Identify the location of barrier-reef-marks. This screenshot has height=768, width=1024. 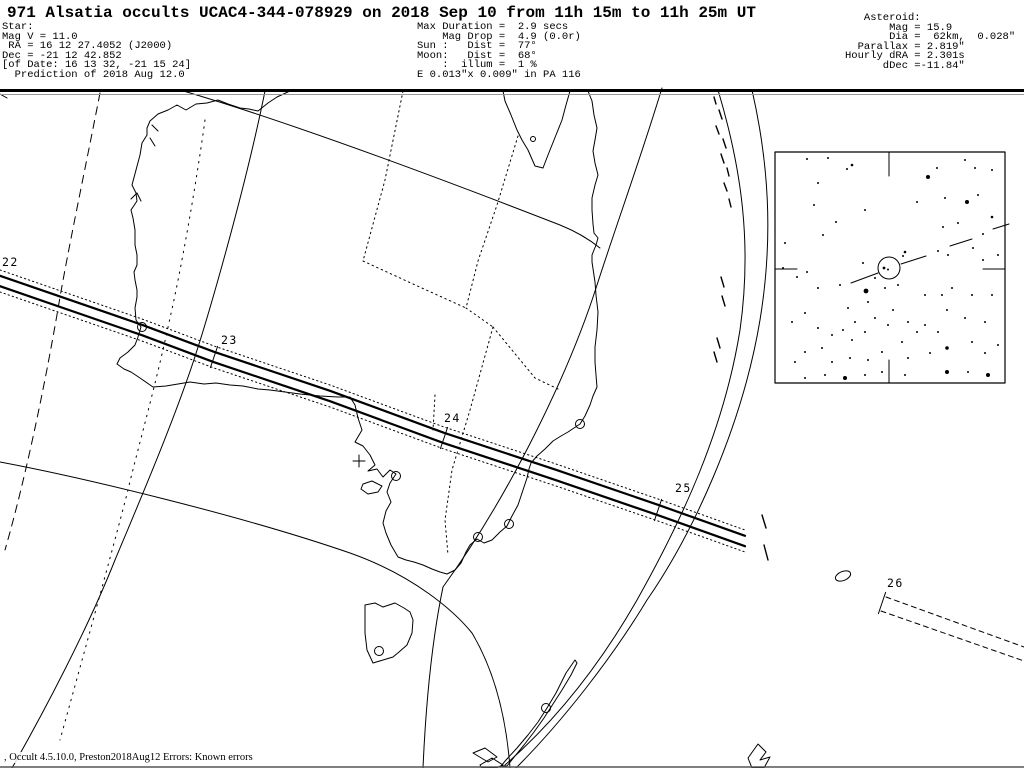
(741, 328).